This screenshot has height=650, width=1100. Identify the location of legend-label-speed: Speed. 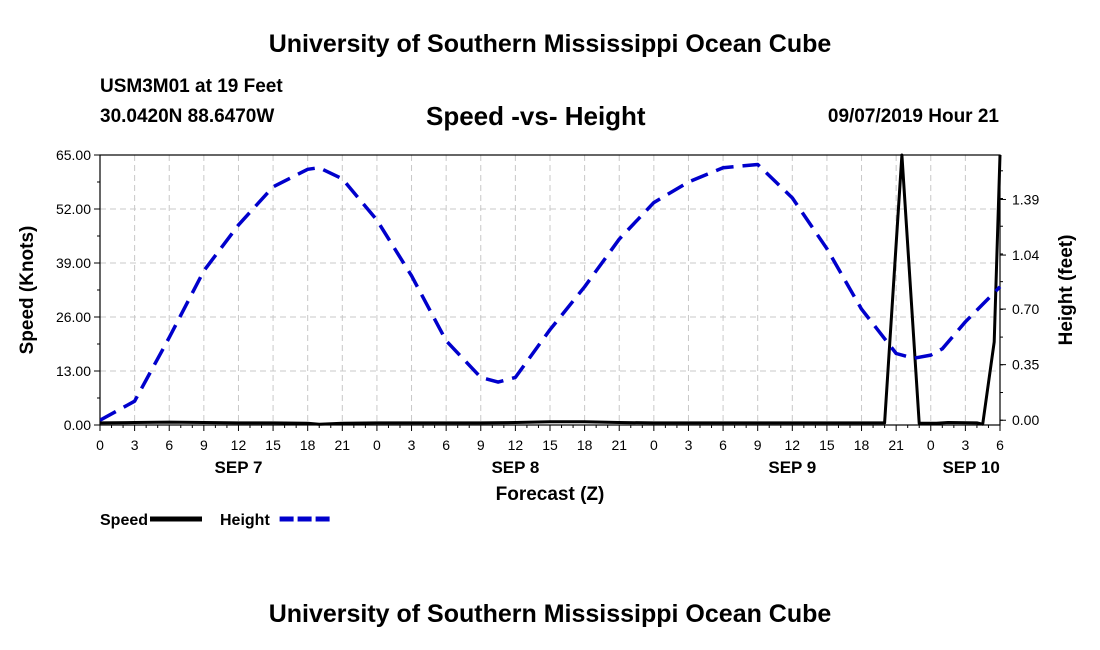
(124, 520).